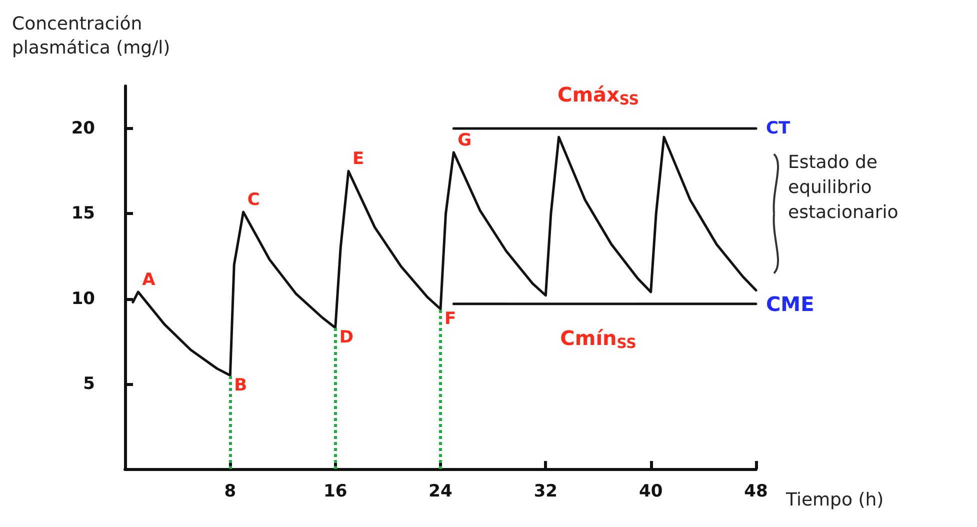 The width and height of the screenshot is (977, 527). Describe the element at coordinates (83, 128) in the screenshot. I see `y-tick-label: 20` at that location.